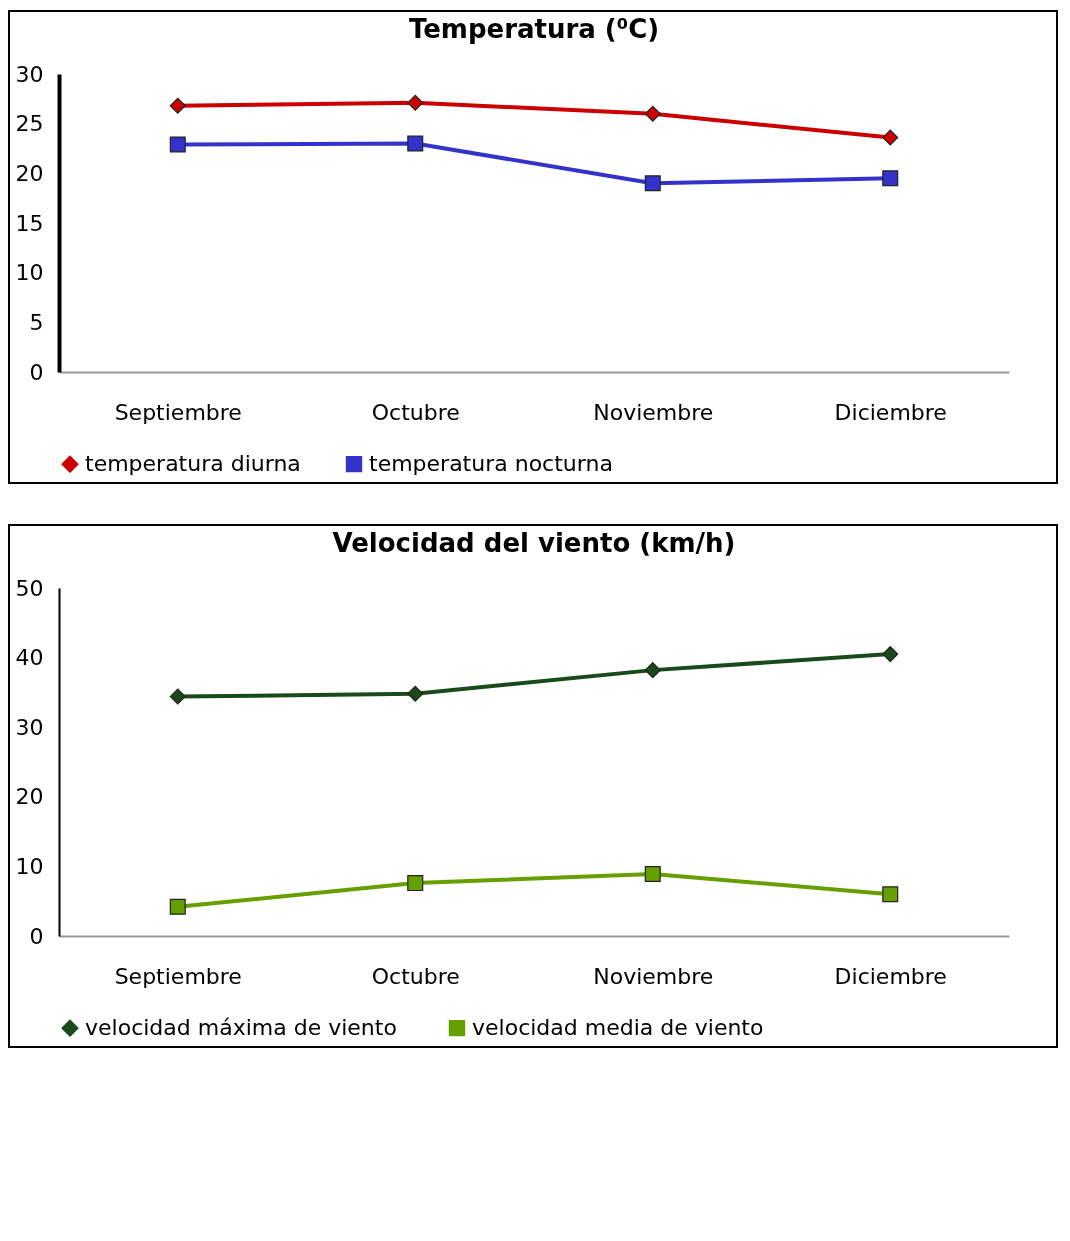 This screenshot has width=1070, height=1241. Describe the element at coordinates (193, 464) in the screenshot. I see `legend-label: temperatura diurna` at that location.